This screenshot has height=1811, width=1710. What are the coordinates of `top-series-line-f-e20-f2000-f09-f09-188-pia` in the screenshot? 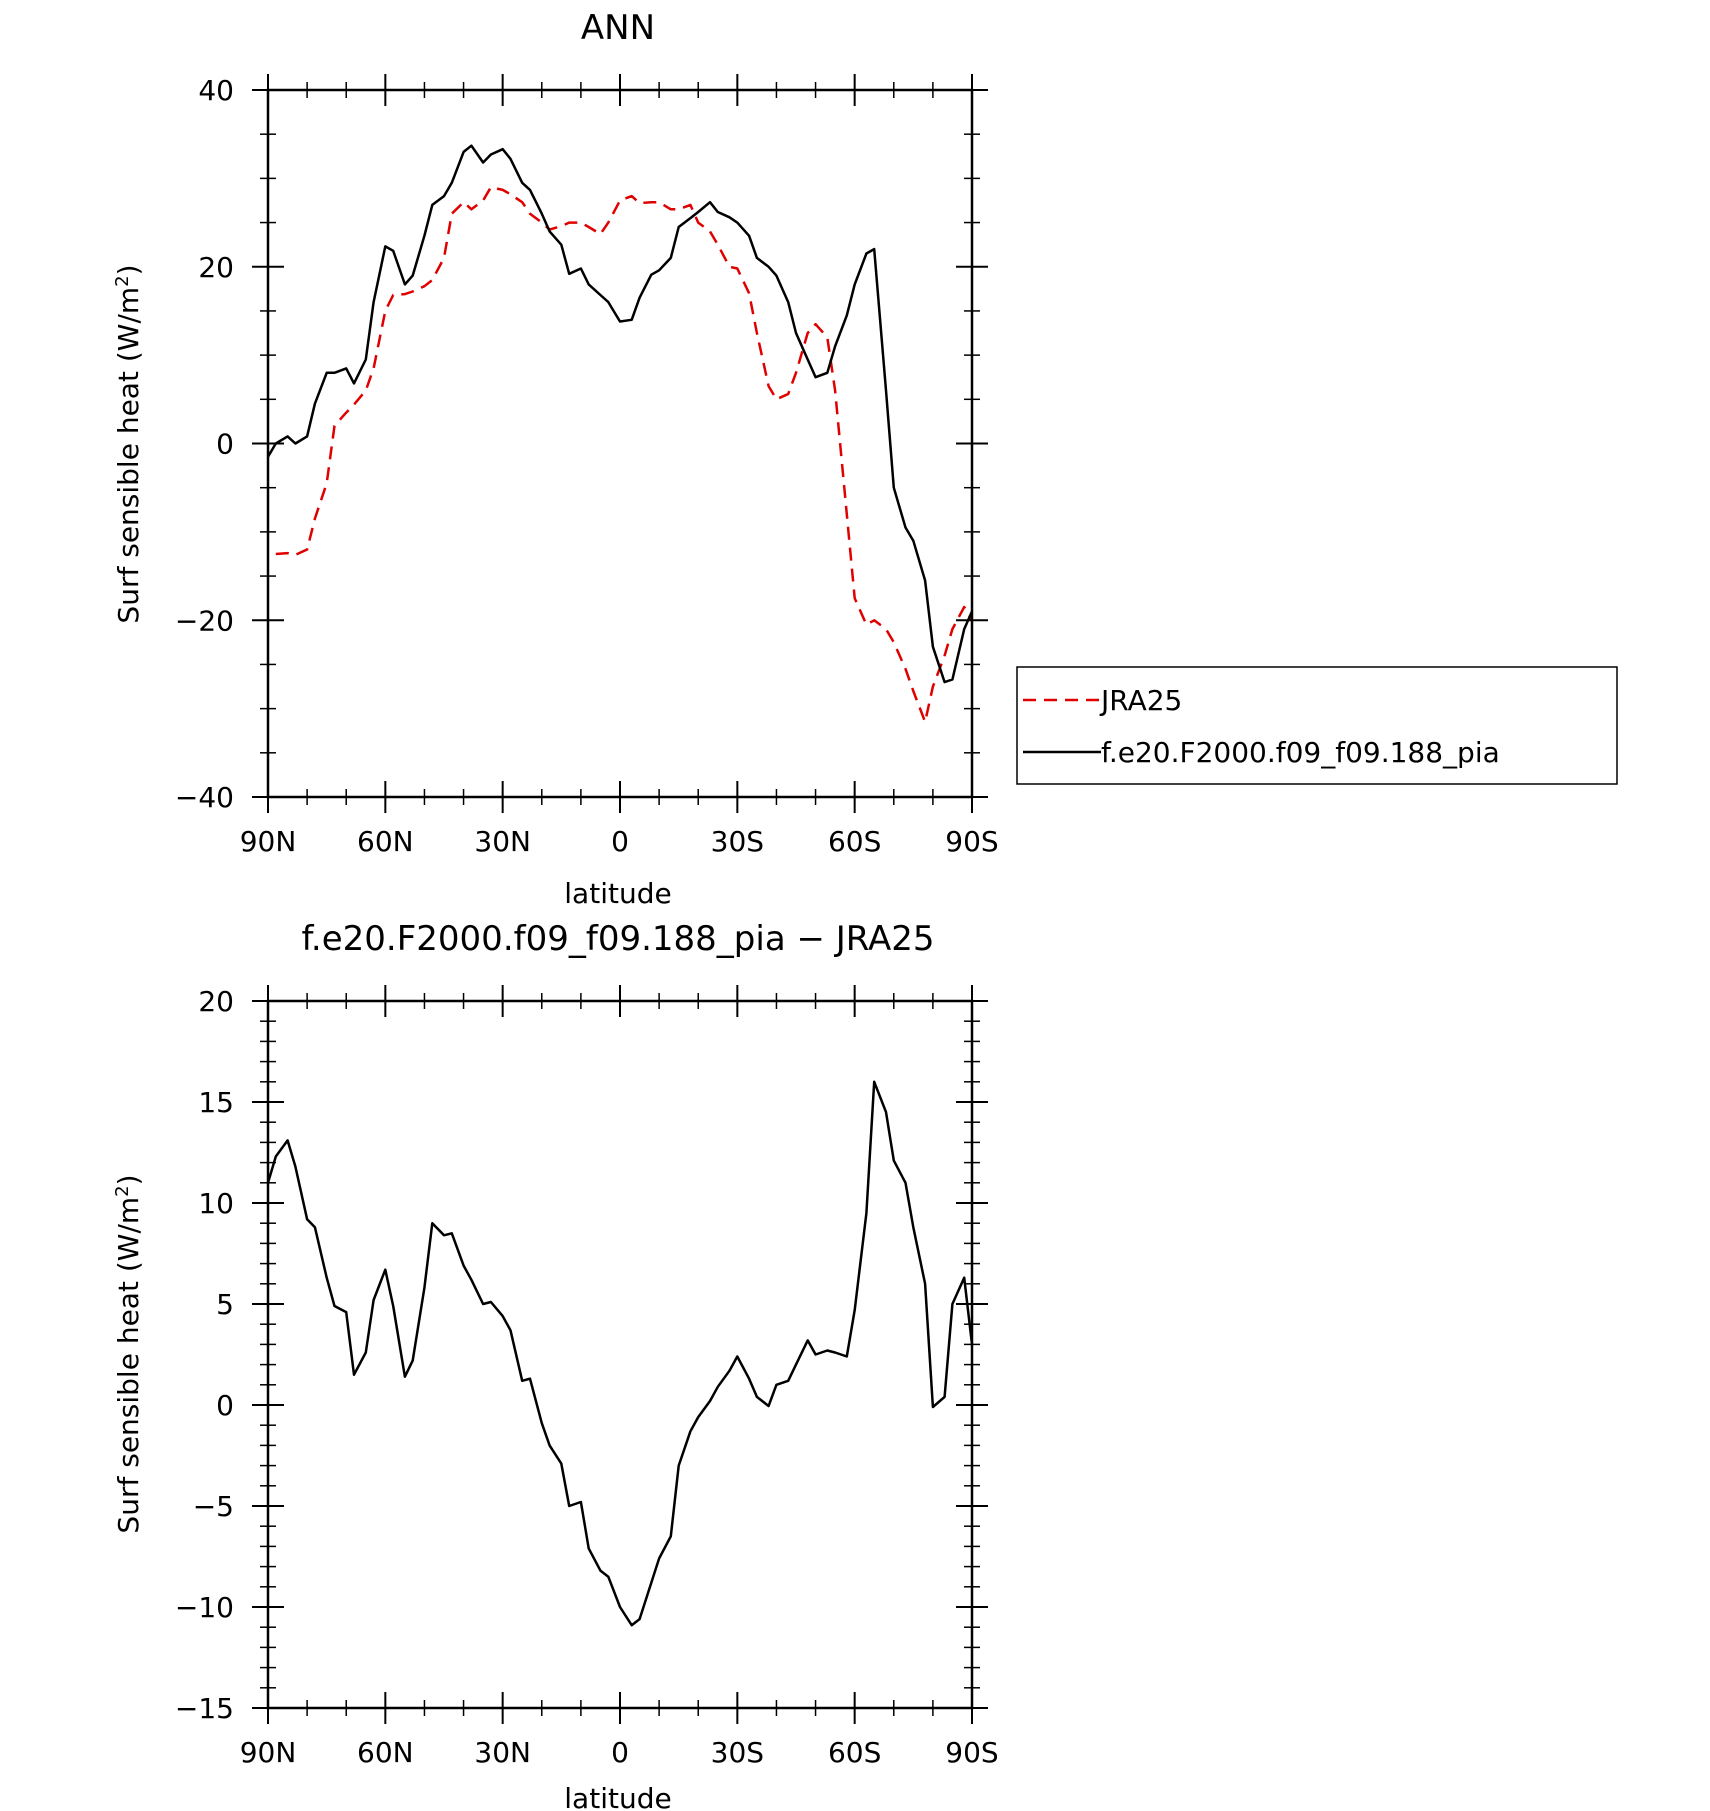 It's located at (620, 414).